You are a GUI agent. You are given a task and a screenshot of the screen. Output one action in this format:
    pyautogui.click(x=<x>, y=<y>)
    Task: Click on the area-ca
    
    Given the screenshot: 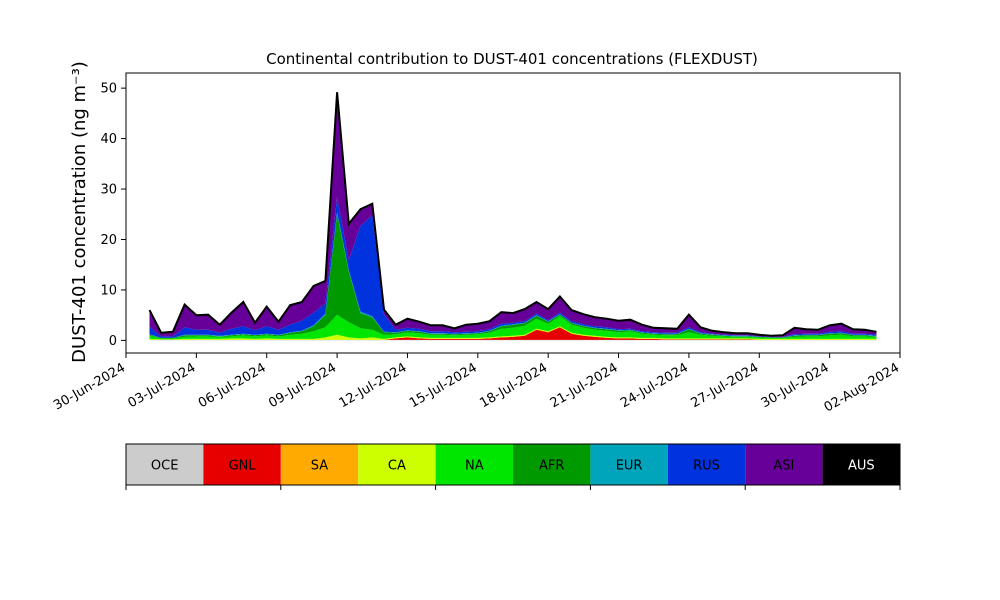 What is the action you would take?
    pyautogui.click(x=513, y=333)
    